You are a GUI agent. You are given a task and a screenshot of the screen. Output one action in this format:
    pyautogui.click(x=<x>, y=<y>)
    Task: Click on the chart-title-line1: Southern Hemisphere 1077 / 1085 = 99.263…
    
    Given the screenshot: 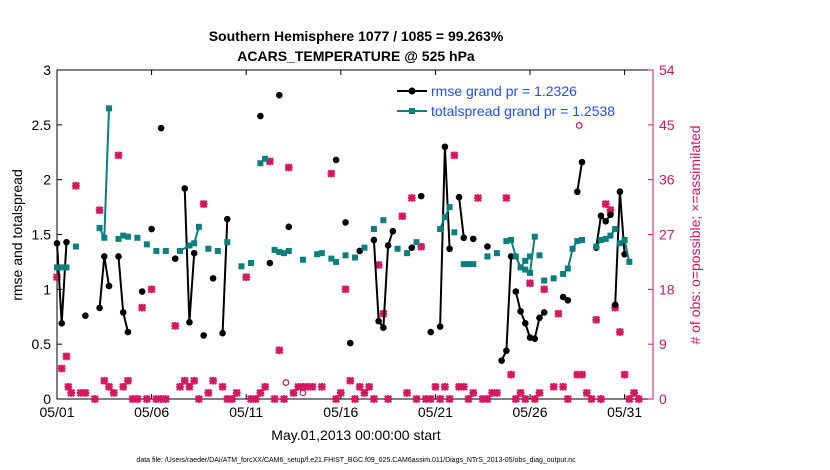 What is the action you would take?
    pyautogui.click(x=356, y=36)
    